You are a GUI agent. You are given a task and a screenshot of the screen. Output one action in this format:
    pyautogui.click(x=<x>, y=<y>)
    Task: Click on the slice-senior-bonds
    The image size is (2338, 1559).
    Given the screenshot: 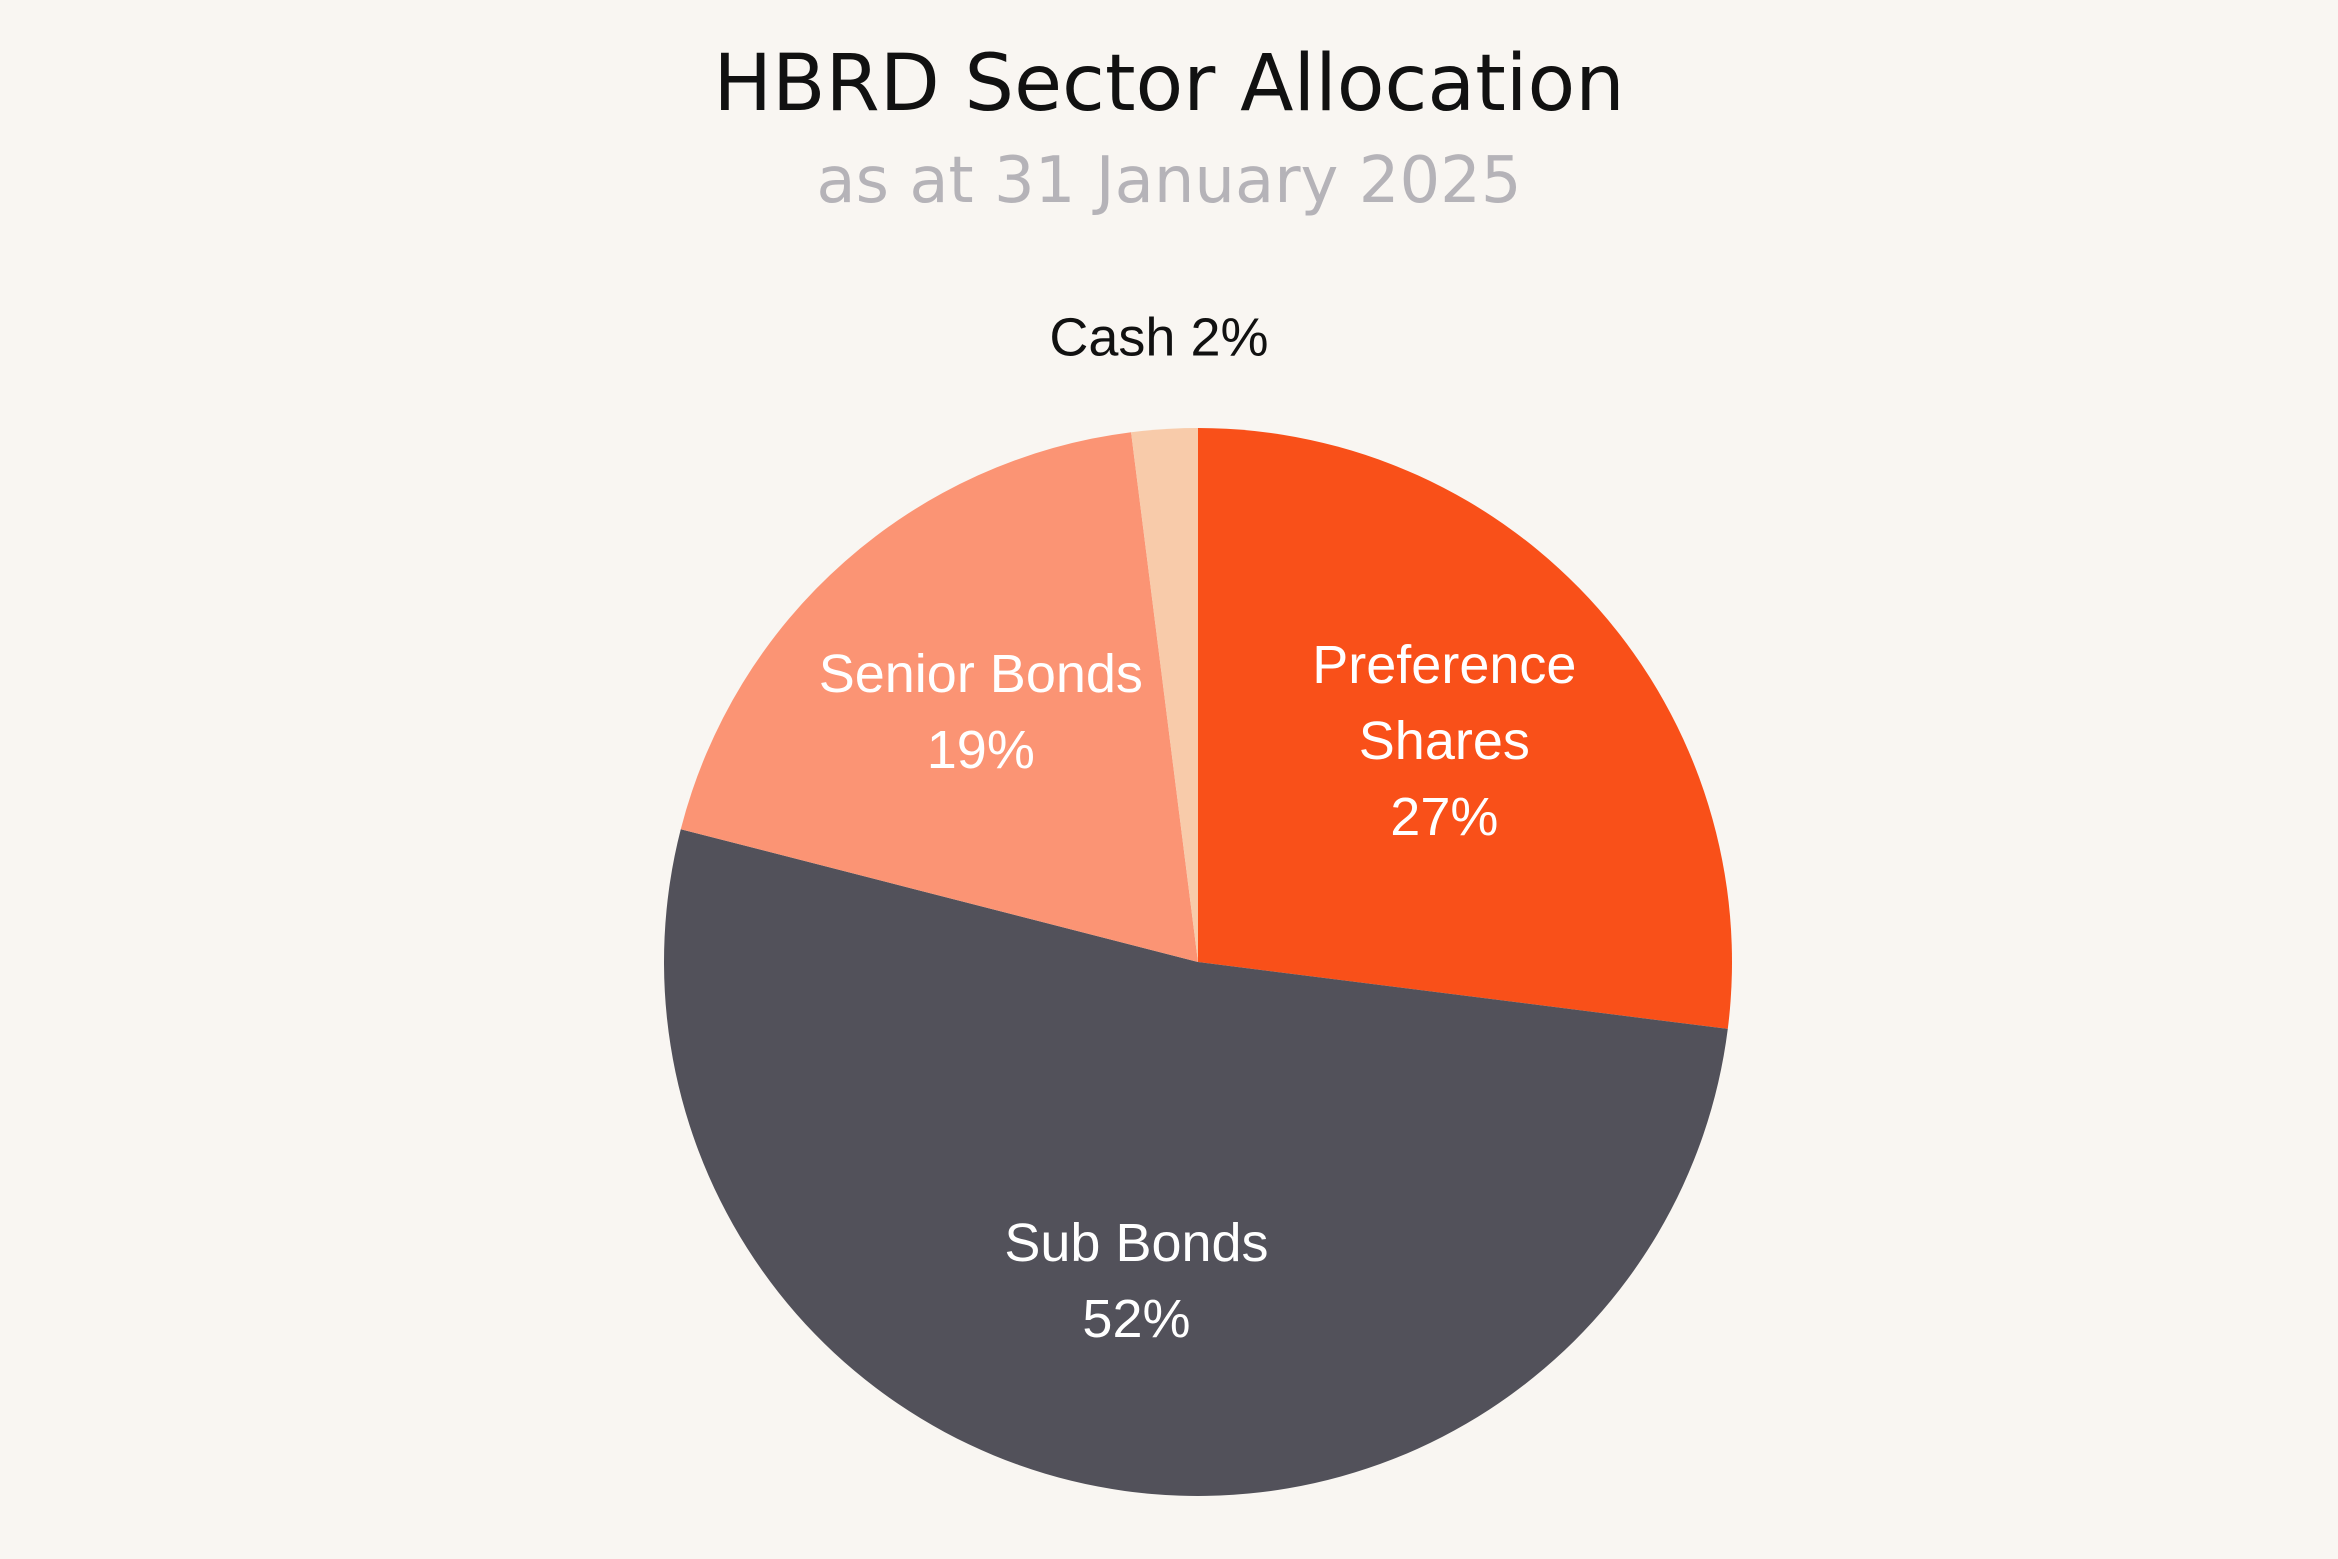 What is the action you would take?
    pyautogui.click(x=939, y=697)
    